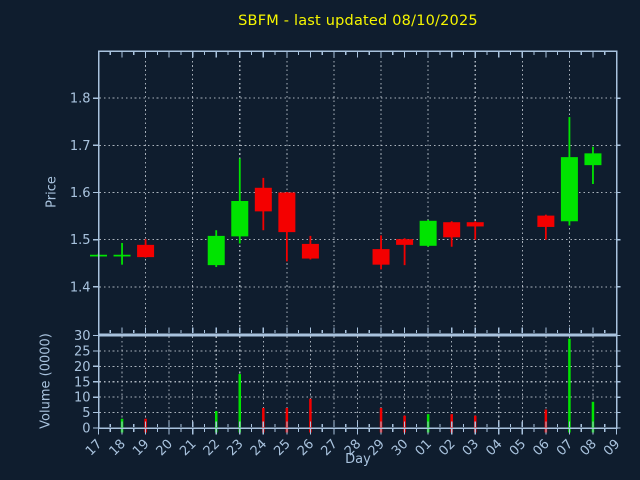 The height and width of the screenshot is (480, 640). I want to click on volume-tick-label: 20, so click(82, 367).